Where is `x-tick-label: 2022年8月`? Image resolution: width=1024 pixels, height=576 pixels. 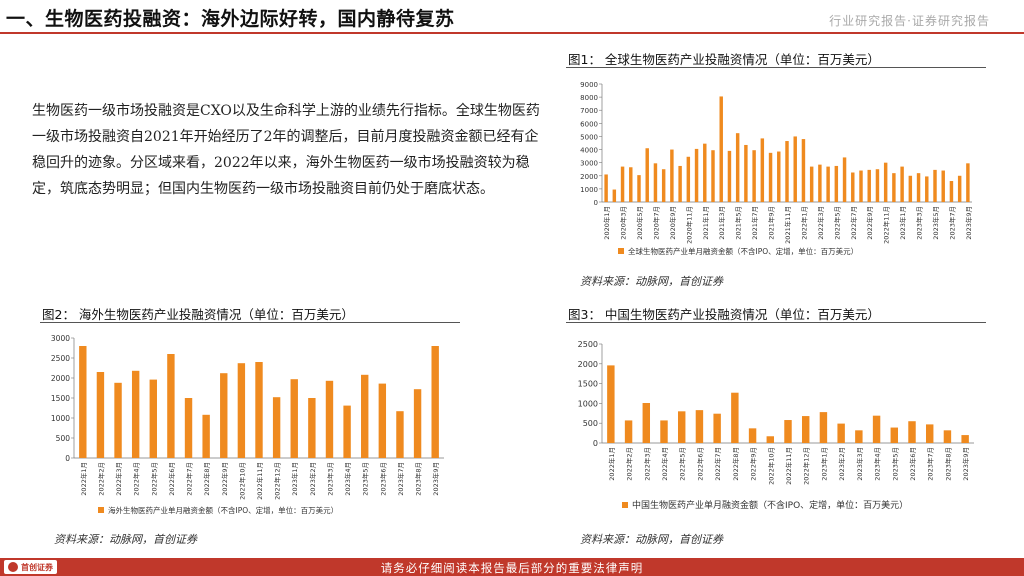 x-tick-label: 2022年8月 is located at coordinates (206, 479).